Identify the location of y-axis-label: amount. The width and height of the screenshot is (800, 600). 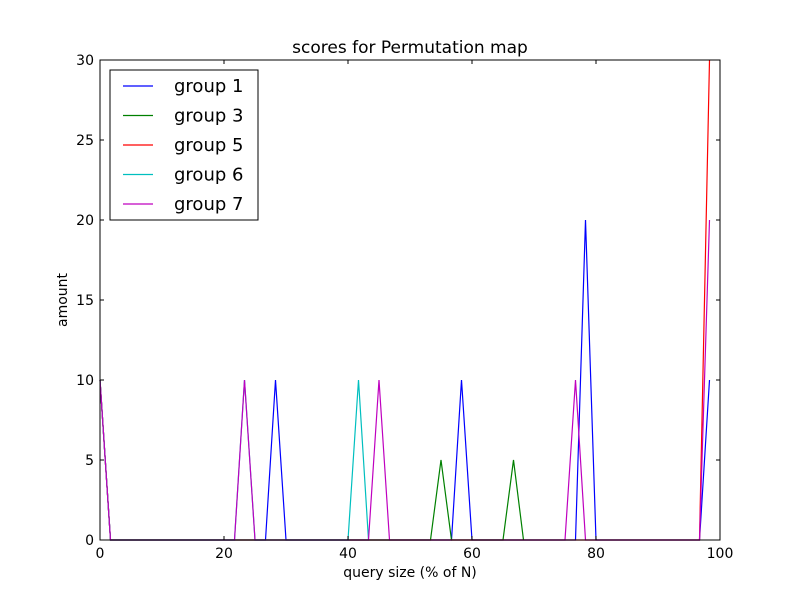
(63, 299).